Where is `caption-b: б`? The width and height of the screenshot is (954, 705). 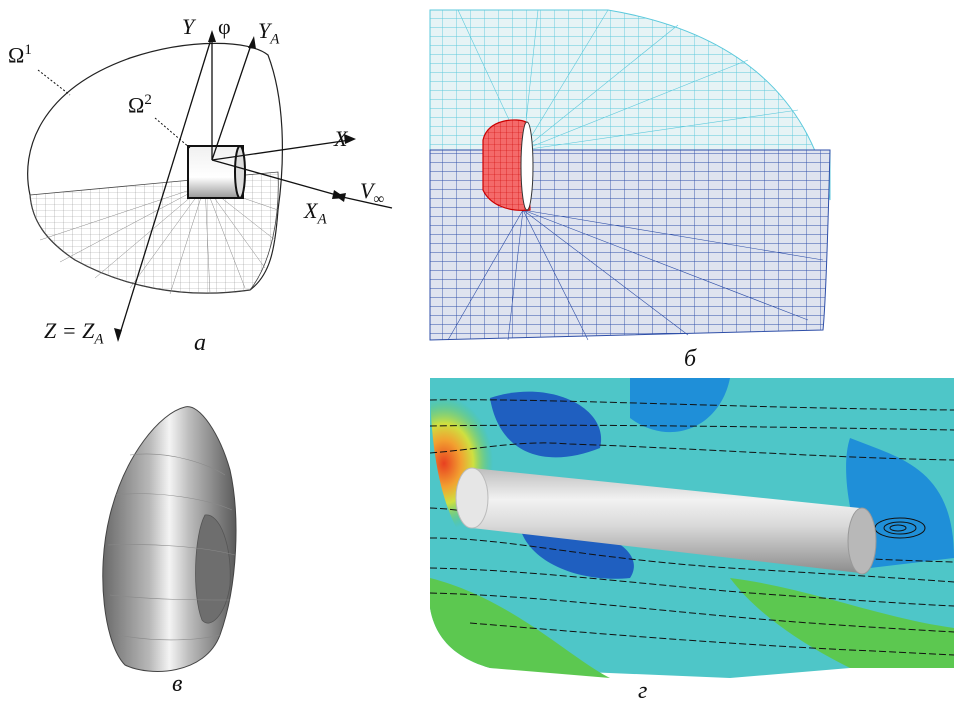
caption-b: б is located at coordinates (690, 359).